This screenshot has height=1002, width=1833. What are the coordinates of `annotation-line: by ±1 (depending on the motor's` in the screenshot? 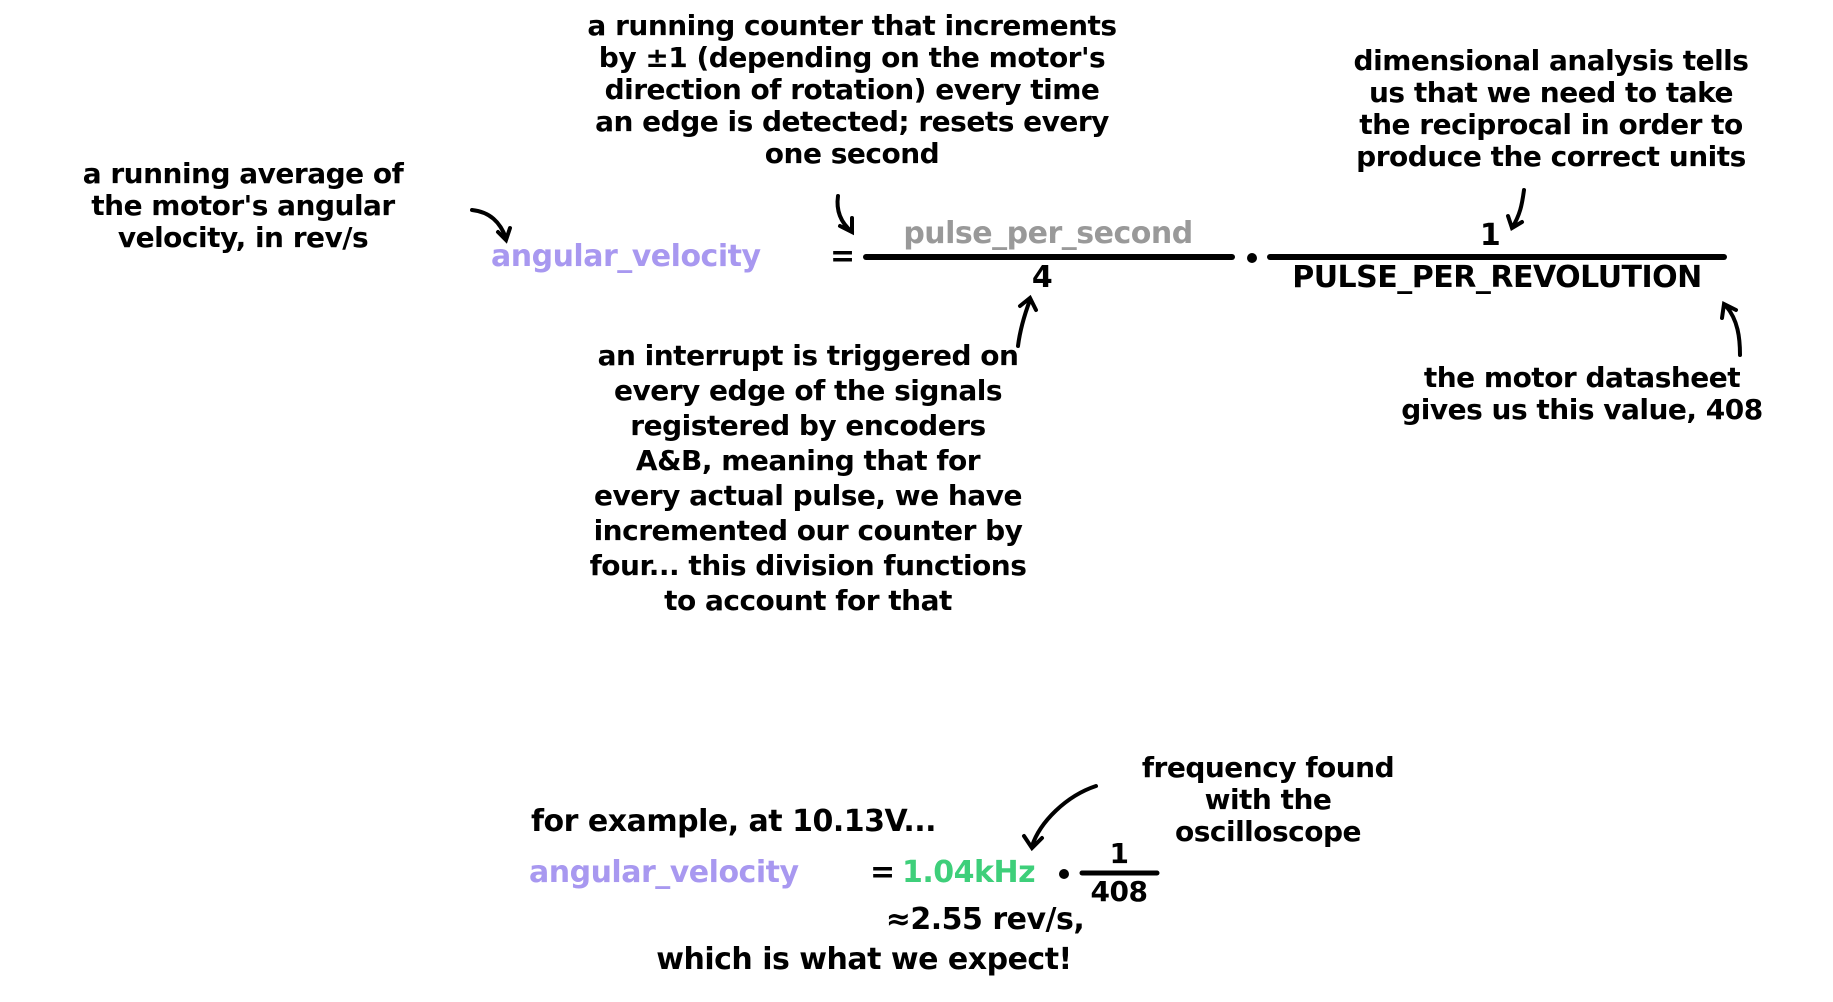 It's located at (852, 57).